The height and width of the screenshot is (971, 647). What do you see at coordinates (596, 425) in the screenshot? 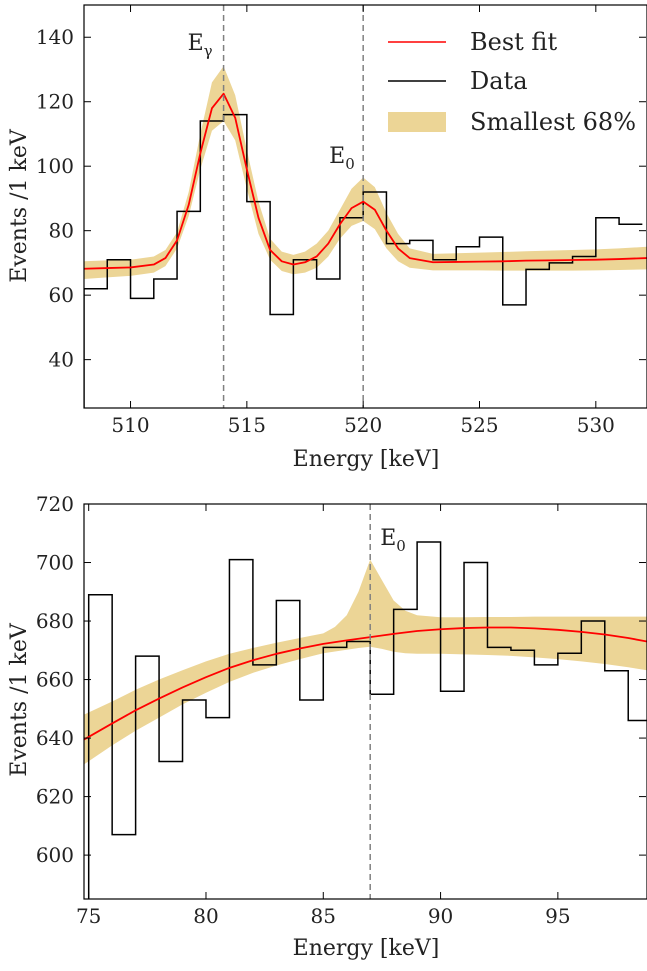
I see `upper-x-tick-label-4: 530` at bounding box center [596, 425].